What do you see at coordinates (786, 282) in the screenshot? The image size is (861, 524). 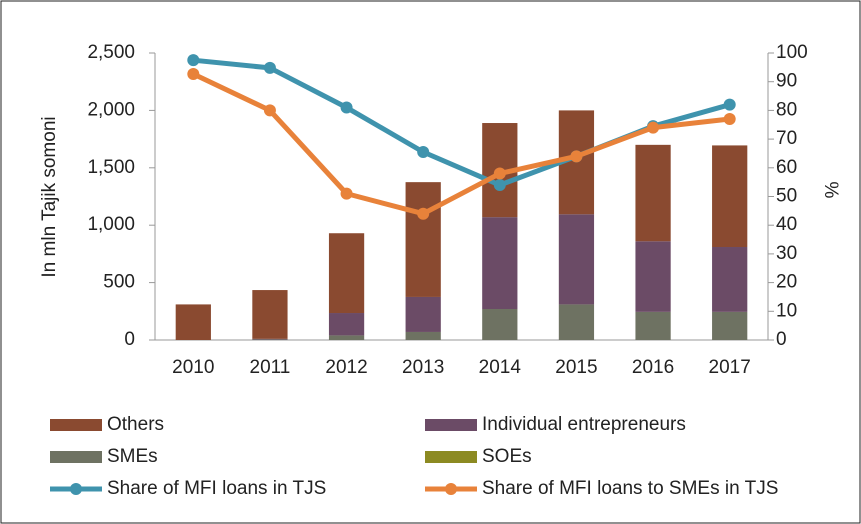 I see `y2-tick-label: 20` at bounding box center [786, 282].